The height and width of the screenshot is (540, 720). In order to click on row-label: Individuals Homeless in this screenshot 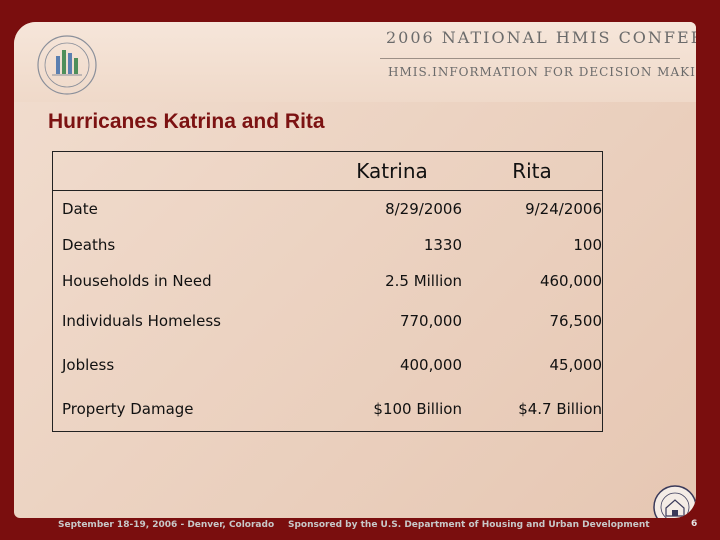, I will do `click(187, 321)`.